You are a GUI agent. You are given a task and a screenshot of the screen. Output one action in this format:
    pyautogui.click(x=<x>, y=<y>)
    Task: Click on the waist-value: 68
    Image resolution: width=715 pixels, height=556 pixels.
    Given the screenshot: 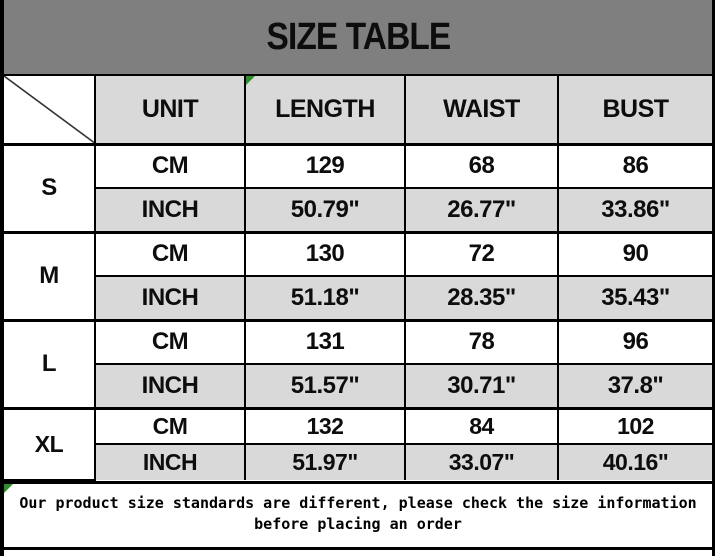 What is the action you would take?
    pyautogui.click(x=481, y=165)
    